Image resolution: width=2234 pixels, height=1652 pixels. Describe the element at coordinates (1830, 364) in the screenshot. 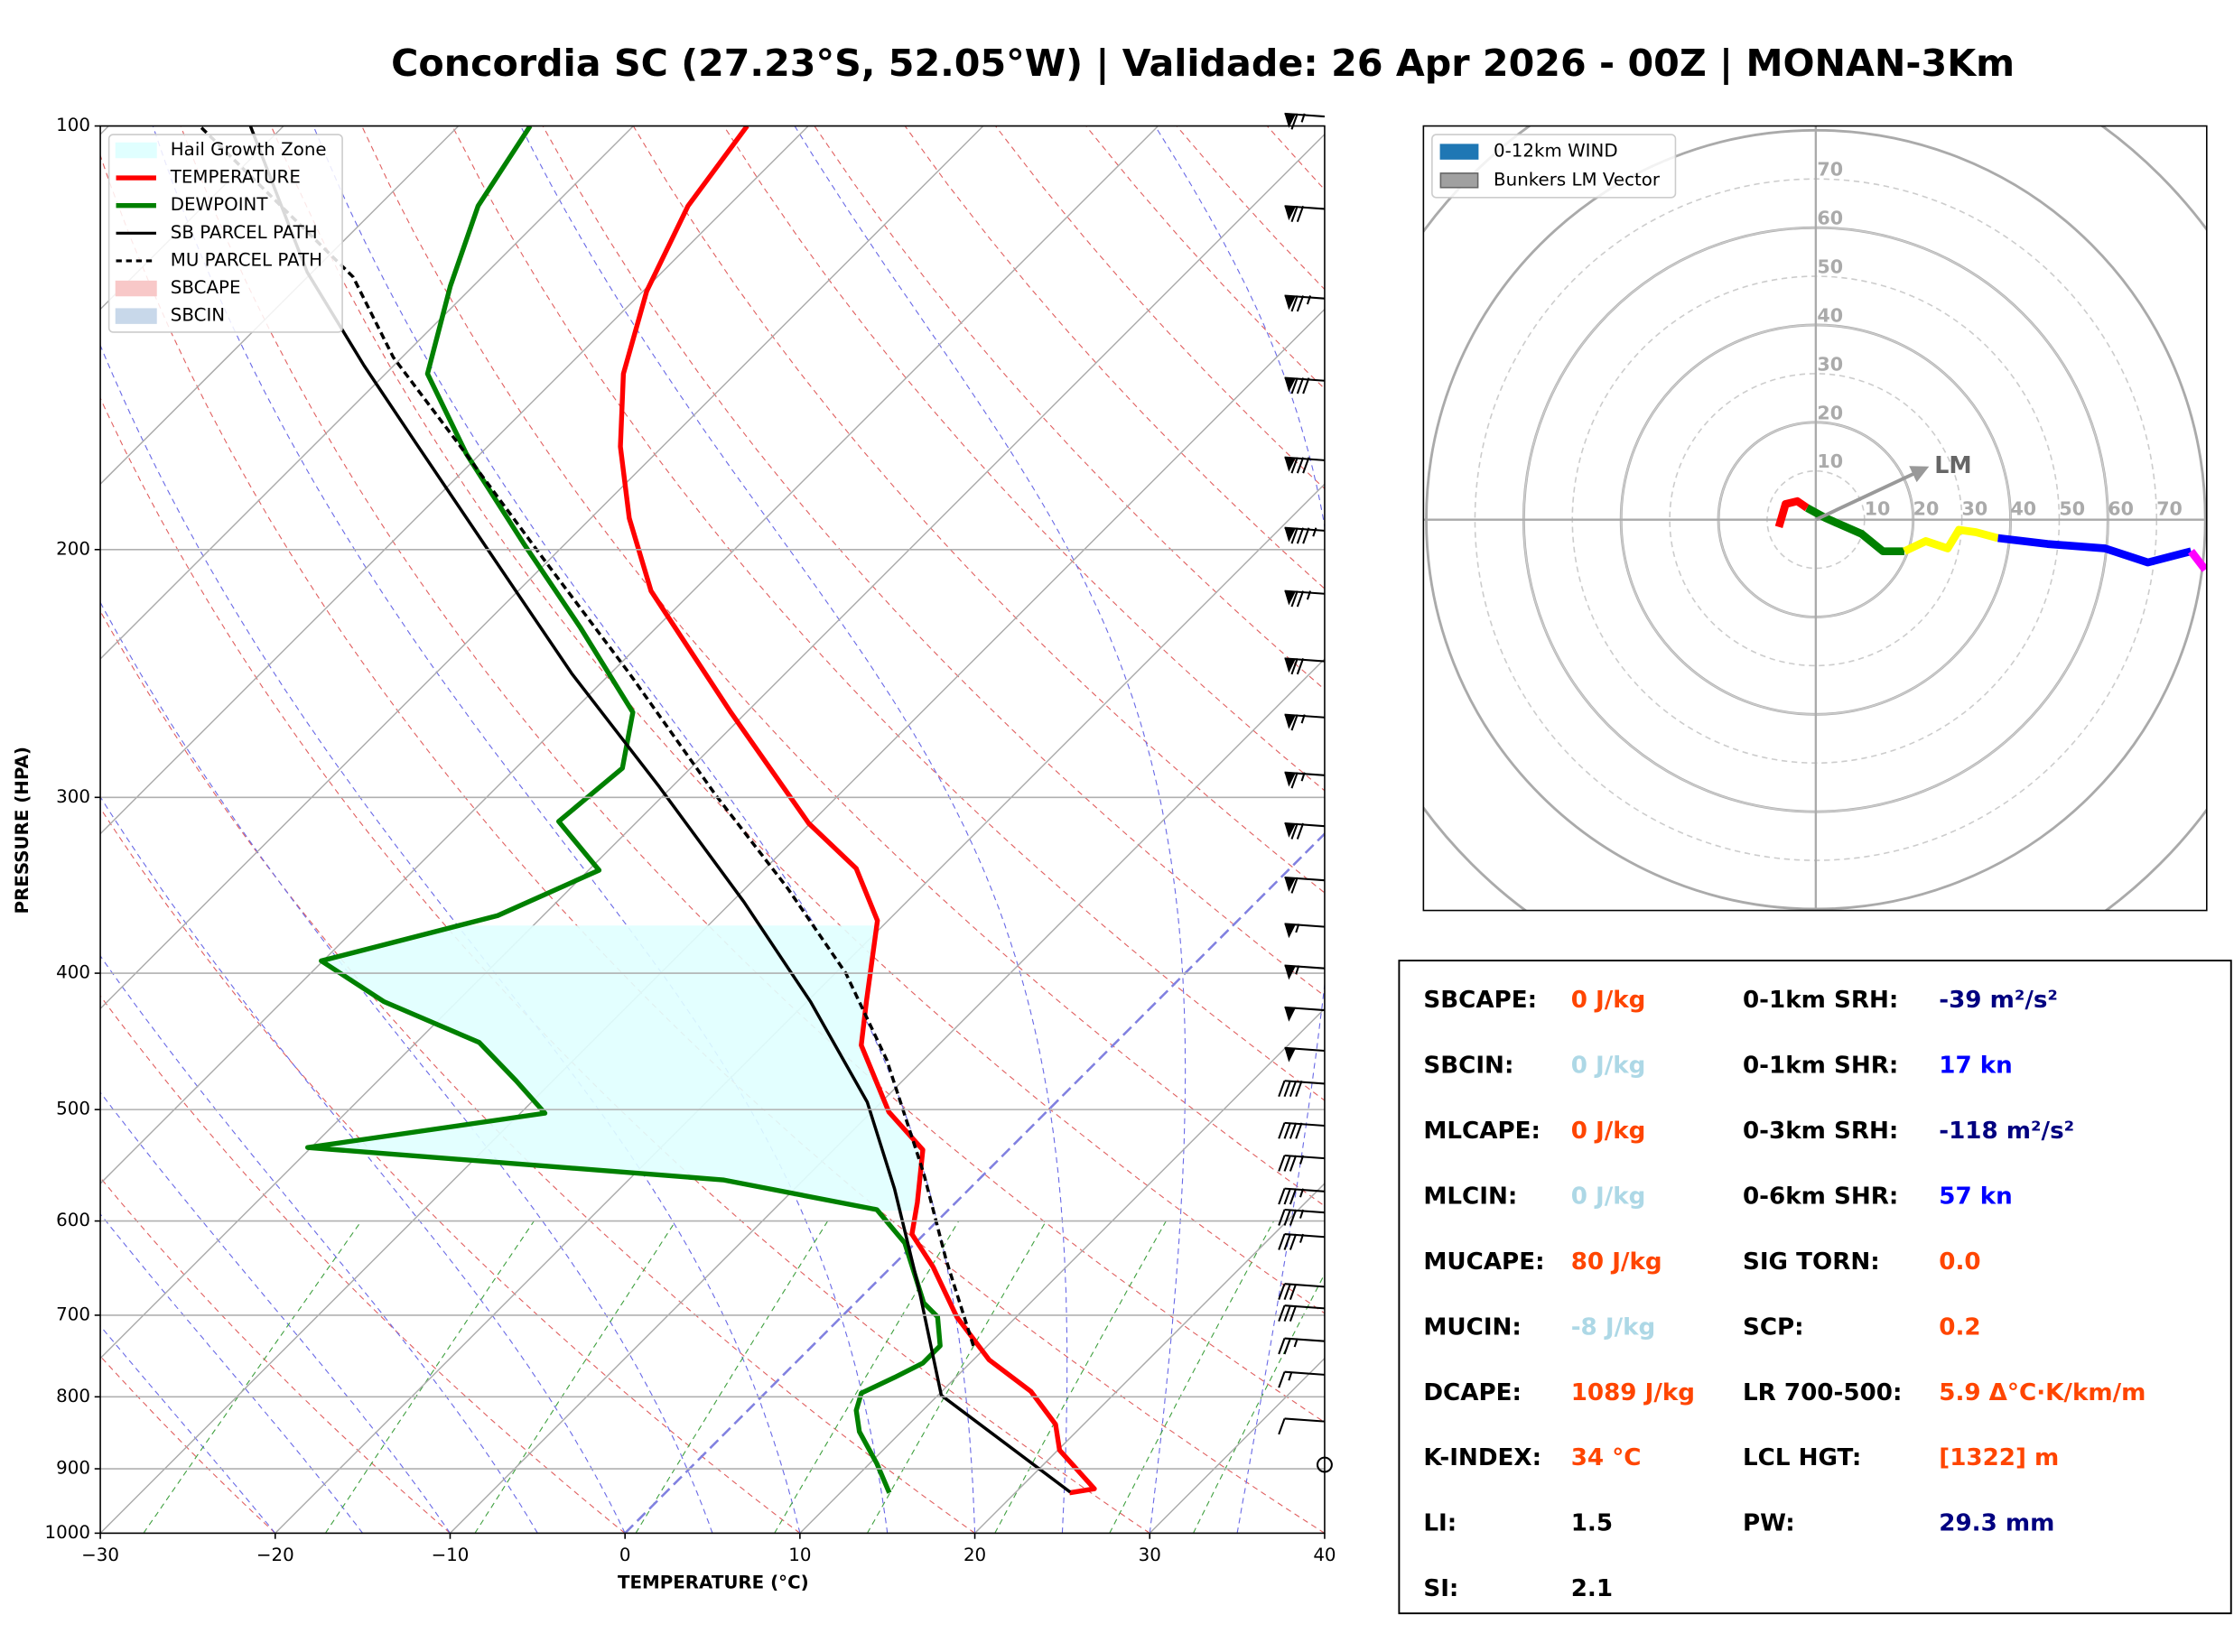

I see `ring-label-y: 30` at that location.